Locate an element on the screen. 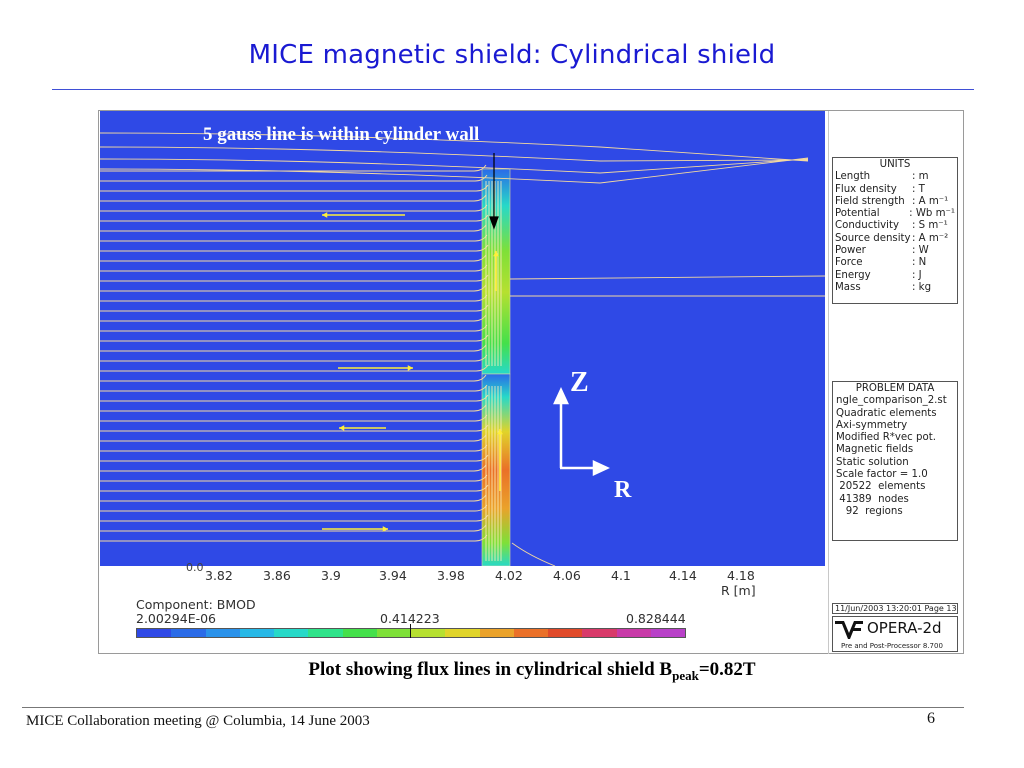  units-key: Field strength is located at coordinates (870, 201).